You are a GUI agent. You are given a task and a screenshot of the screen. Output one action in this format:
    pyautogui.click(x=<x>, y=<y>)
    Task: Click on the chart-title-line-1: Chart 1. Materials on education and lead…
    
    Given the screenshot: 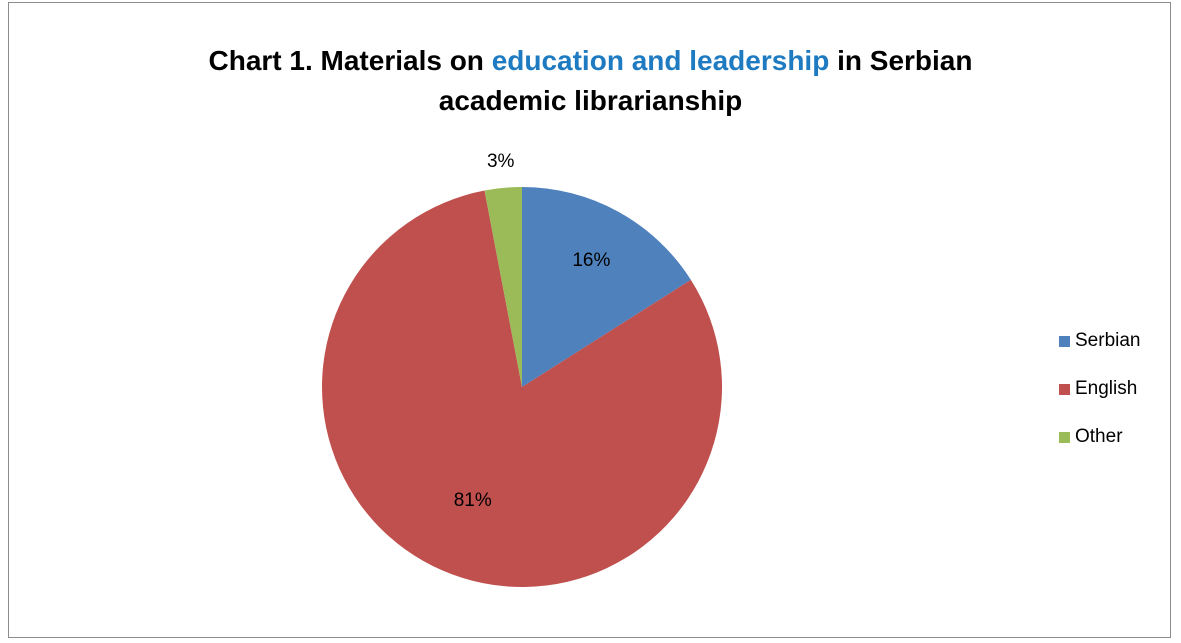 What is the action you would take?
    pyautogui.click(x=590, y=61)
    